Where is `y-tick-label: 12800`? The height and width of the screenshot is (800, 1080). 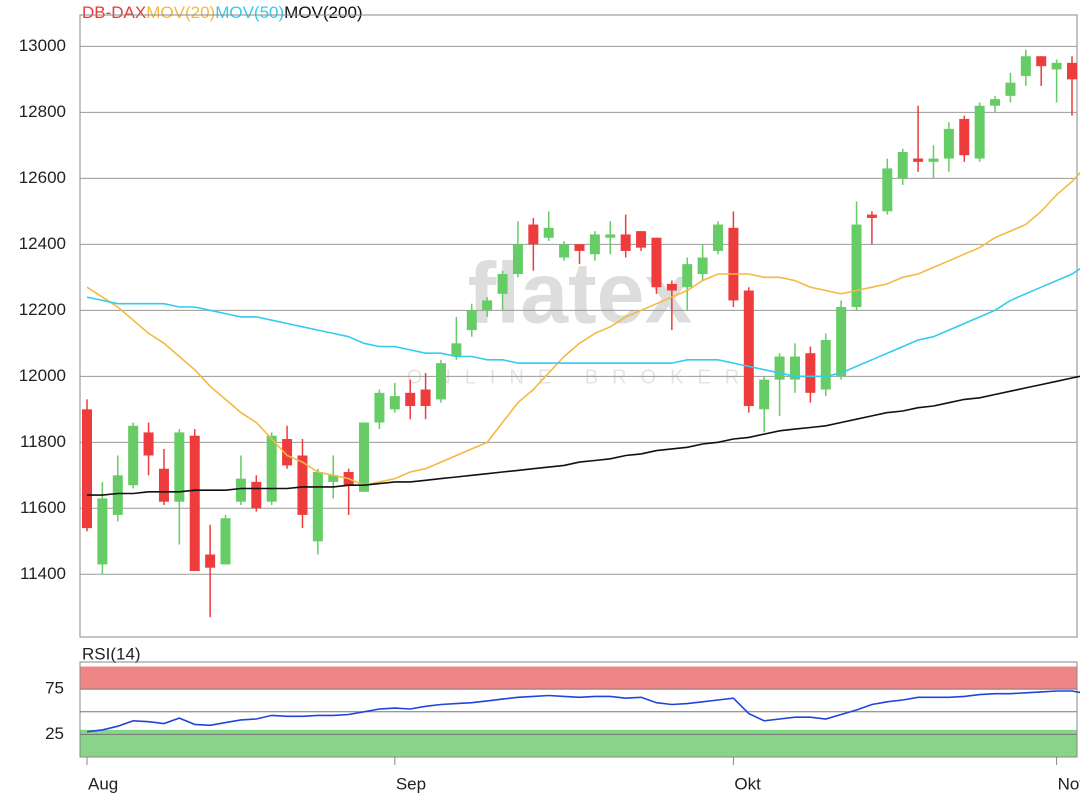
y-tick-label: 12800 is located at coordinates (42, 111).